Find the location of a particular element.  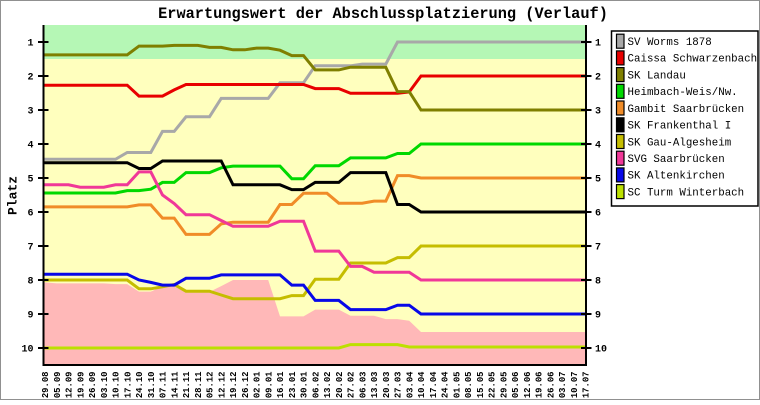

svg-text: 29.05 is located at coordinates (504, 385).